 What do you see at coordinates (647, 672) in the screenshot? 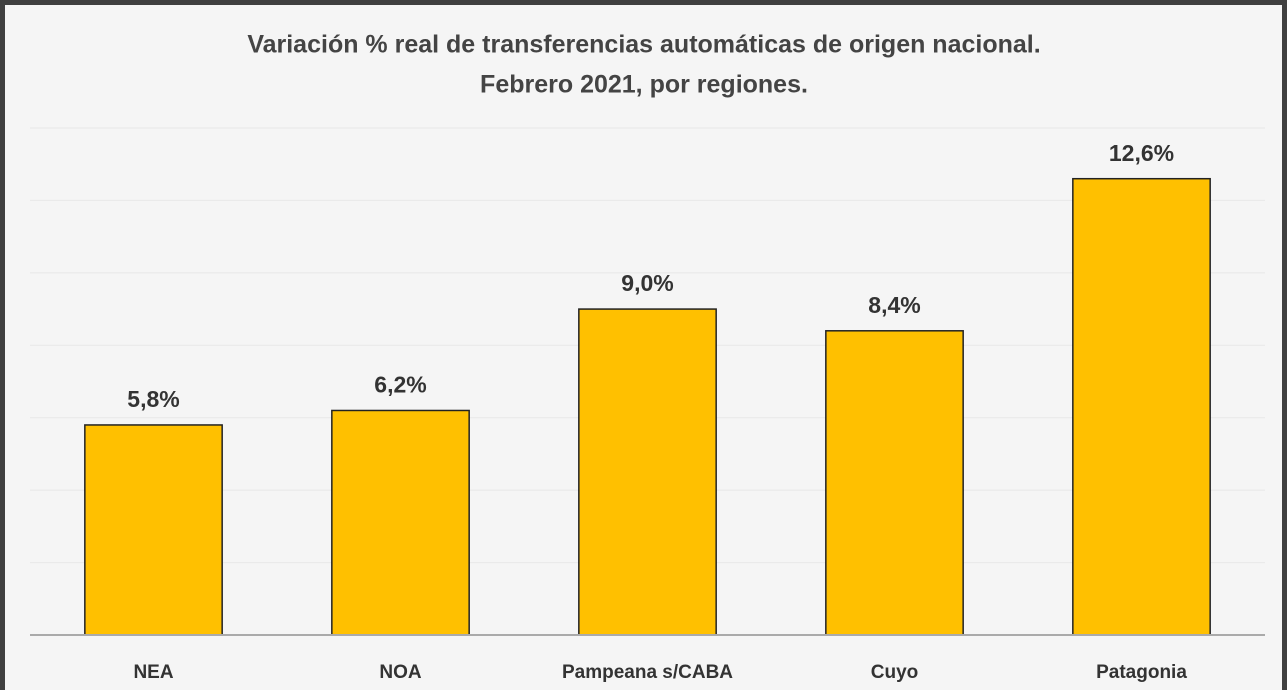
I see `x-tick-label: Pampeana s/CABA` at bounding box center [647, 672].